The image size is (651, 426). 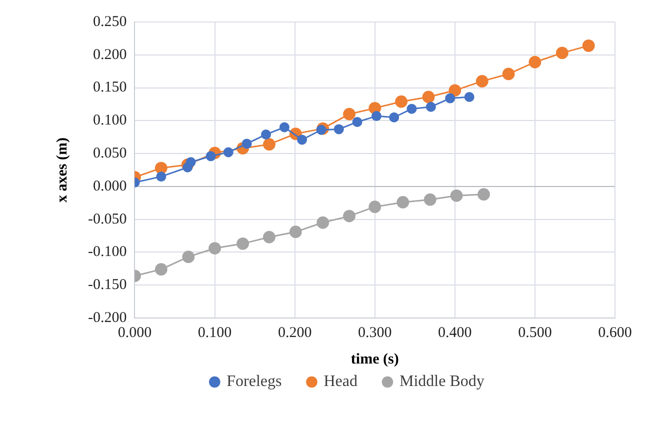 What do you see at coordinates (615, 332) in the screenshot?
I see `x-tick-label: 0.600` at bounding box center [615, 332].